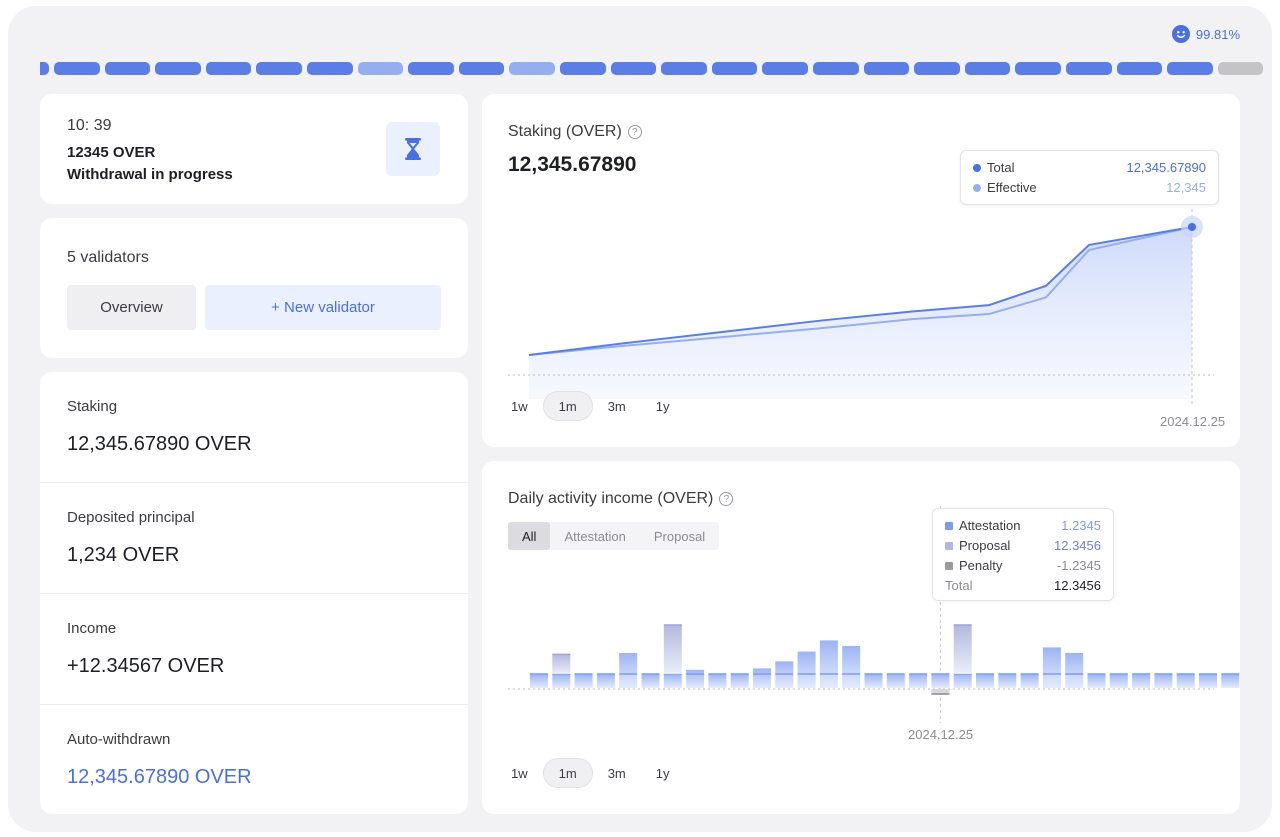 The width and height of the screenshot is (1280, 837). Describe the element at coordinates (1023, 585) in the screenshot. I see `tooltip-row-total: Total 12.3456` at that location.